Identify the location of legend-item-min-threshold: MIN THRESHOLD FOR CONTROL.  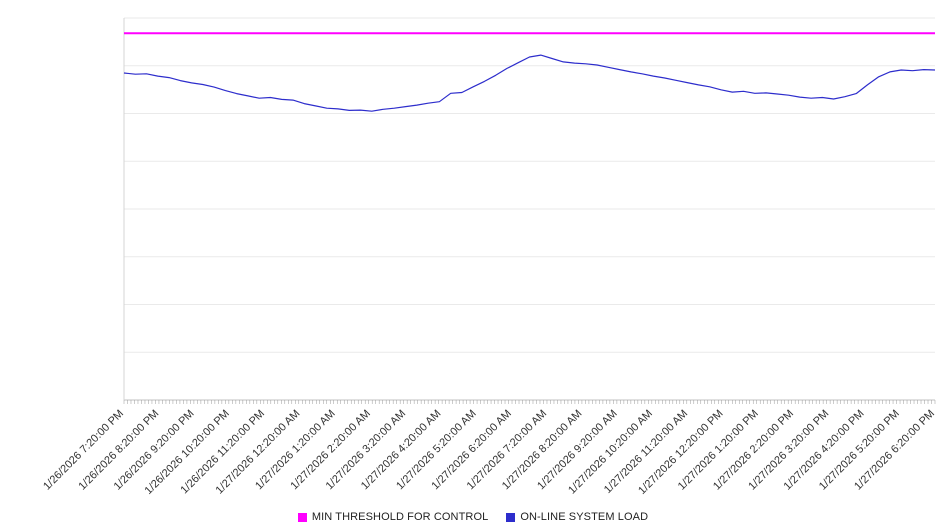
(393, 517).